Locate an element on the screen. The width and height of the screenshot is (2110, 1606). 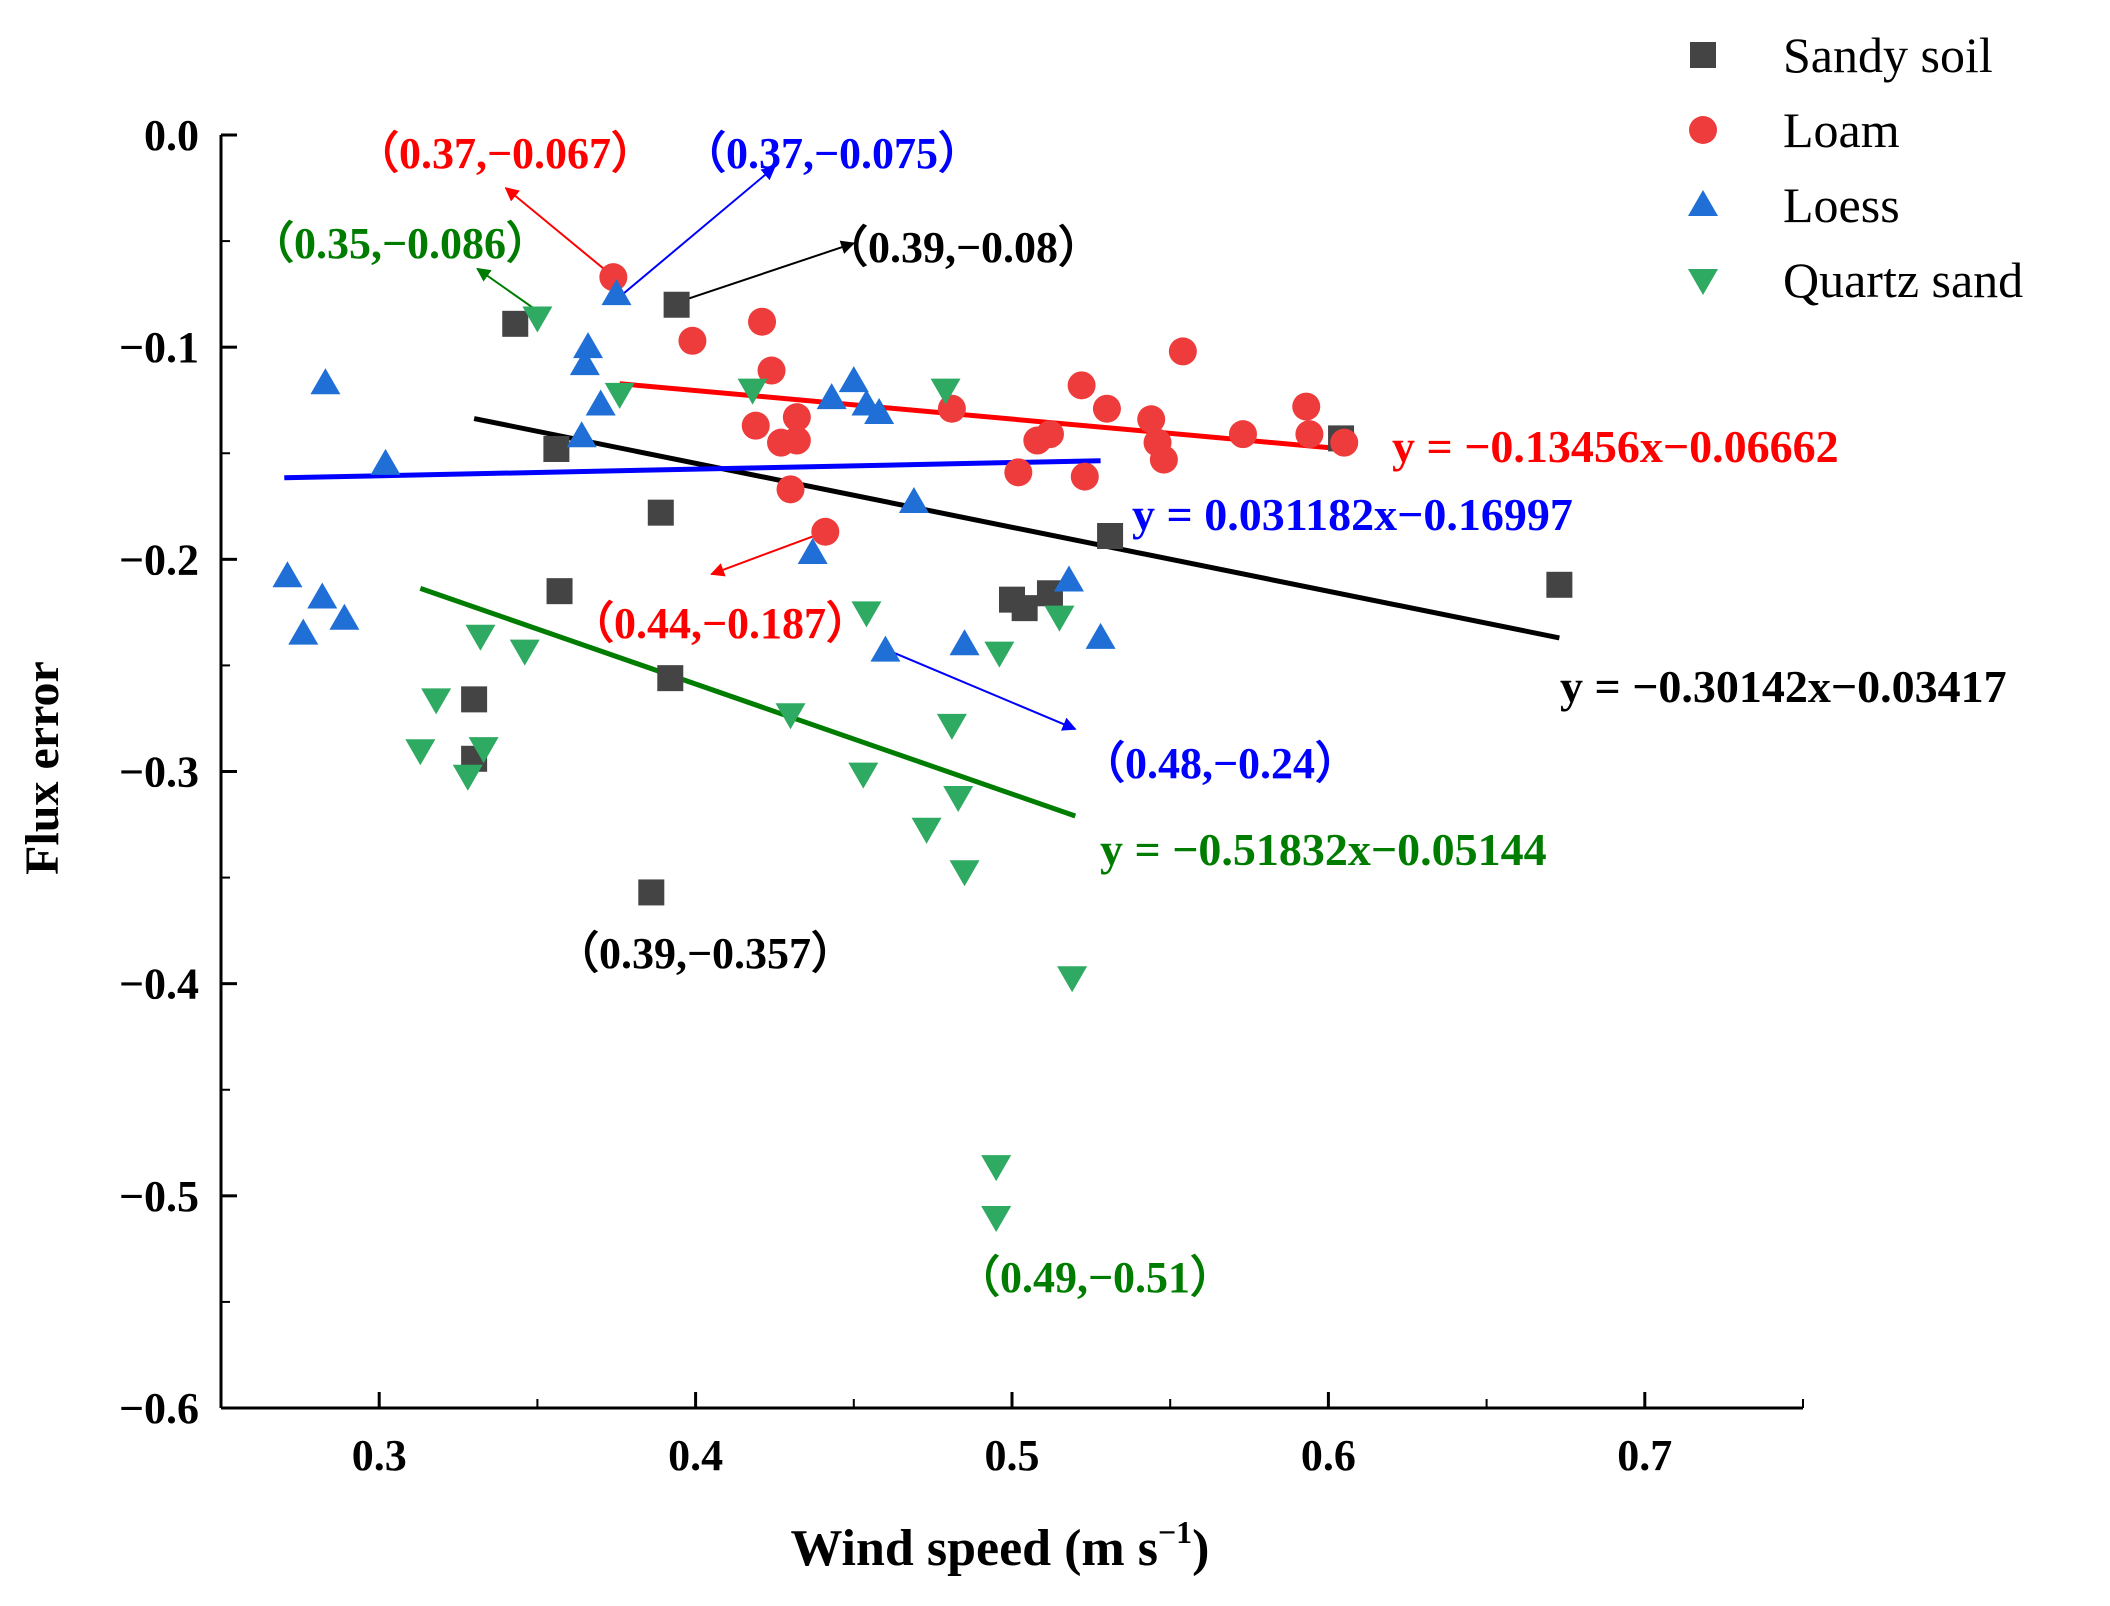
x-tick-label: 0.6 is located at coordinates (1328, 1455).